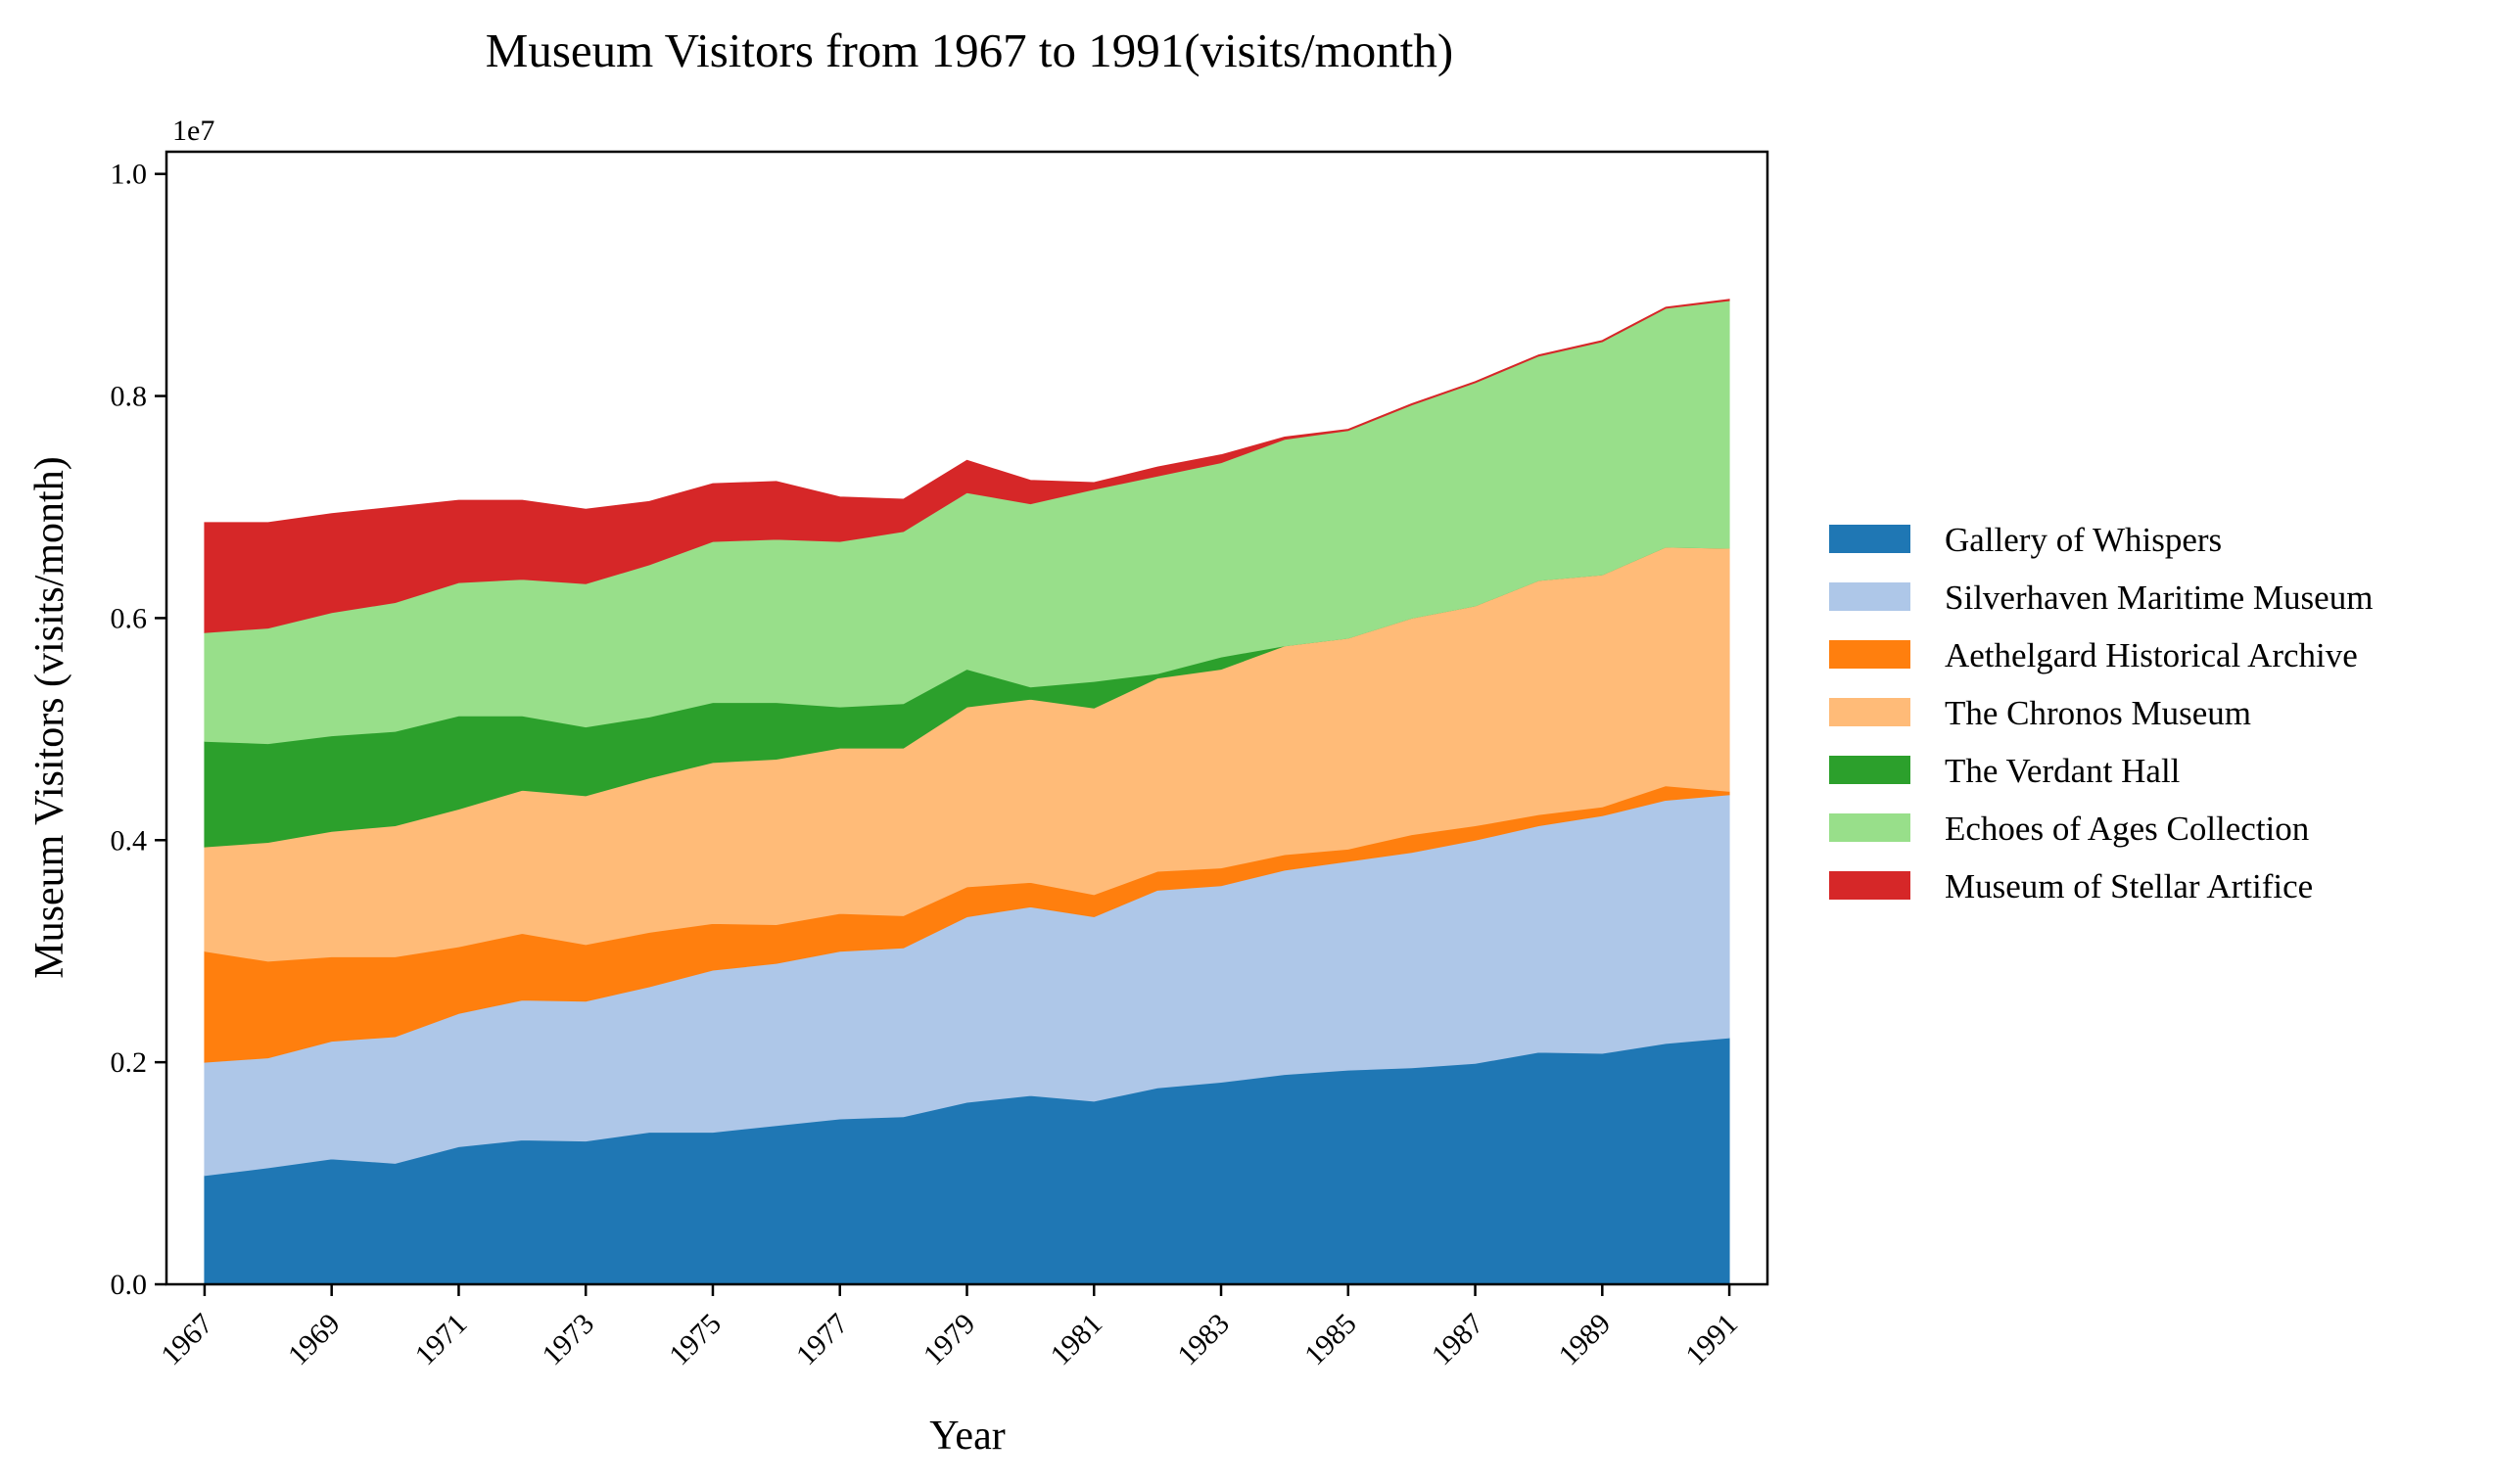  I want to click on x-tick-label: 1987, so click(1458, 1340).